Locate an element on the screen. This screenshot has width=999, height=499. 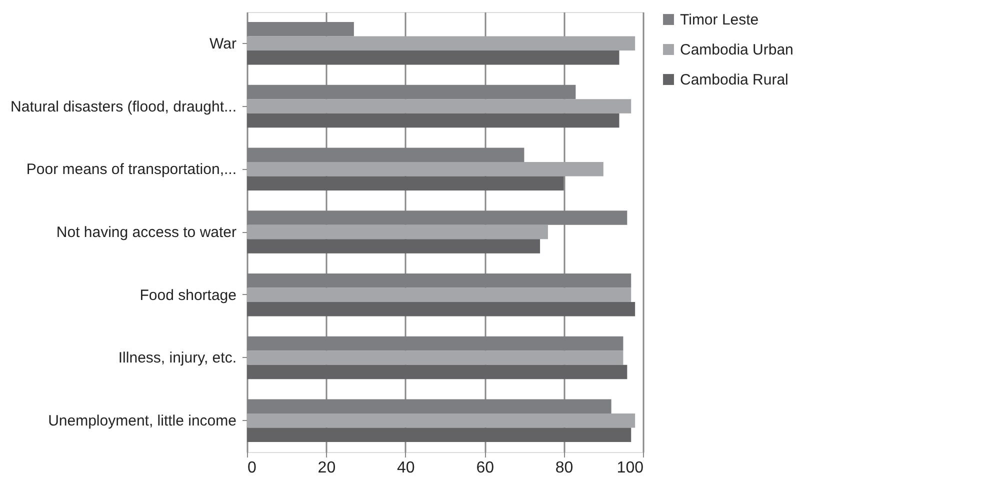
x-tick-label: 20 is located at coordinates (327, 468).